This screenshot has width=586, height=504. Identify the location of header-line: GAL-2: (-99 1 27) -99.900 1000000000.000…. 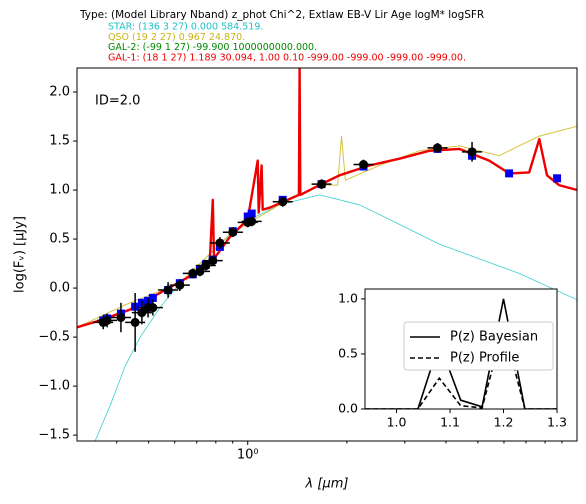
(212, 47).